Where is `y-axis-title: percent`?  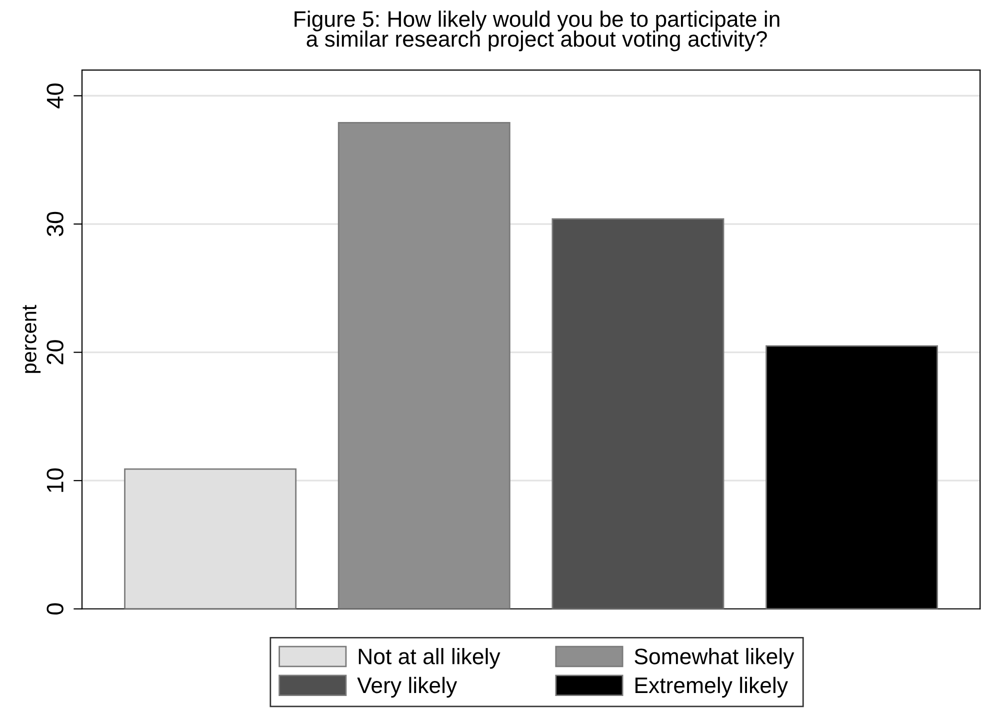
y-axis-title: percent is located at coordinates (31, 338).